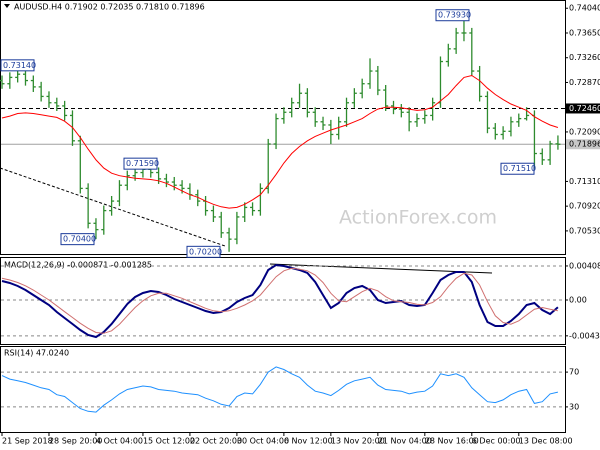 The height and width of the screenshot is (450, 600). What do you see at coordinates (546, 441) in the screenshot?
I see `x-tick-label: 13 Dec 08:00` at bounding box center [546, 441].